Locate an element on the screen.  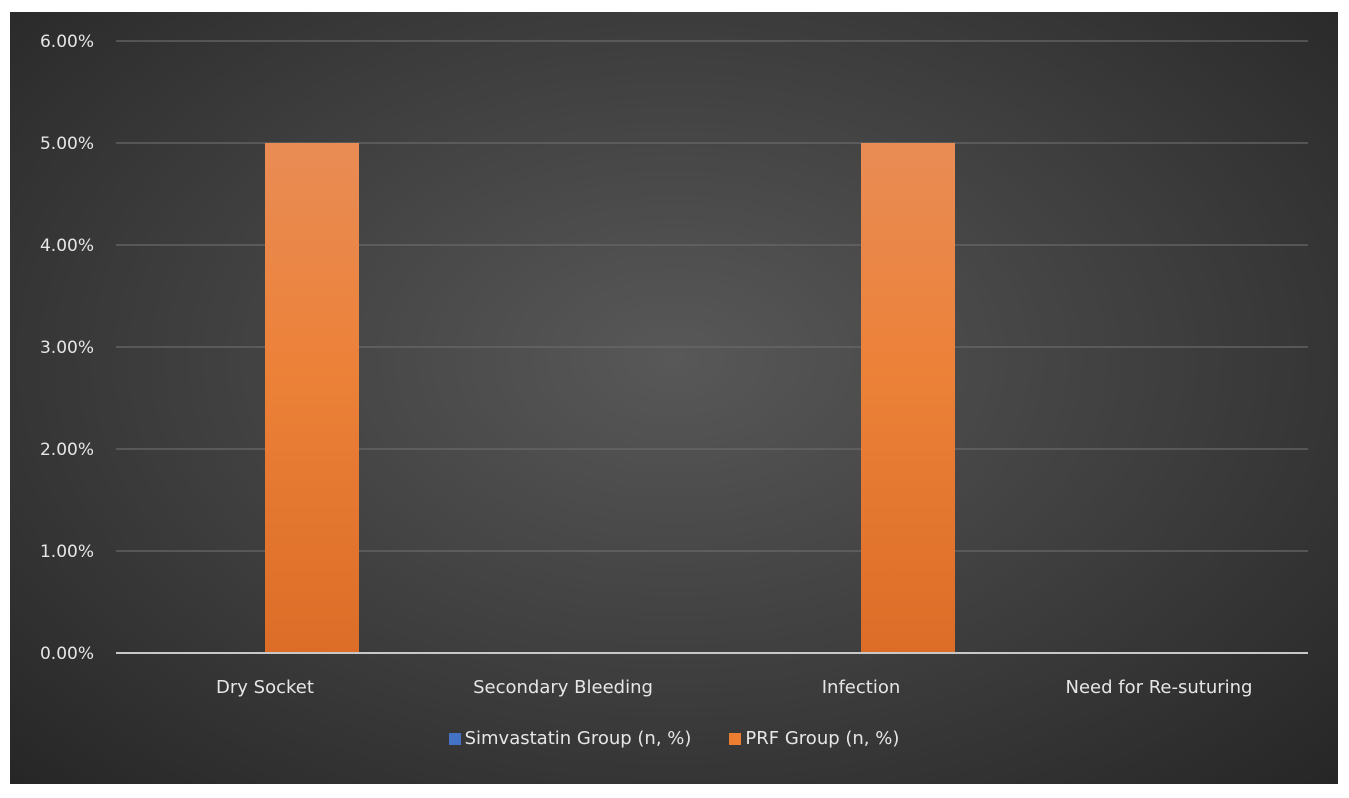
y-tick-label: 0.00% is located at coordinates (67, 654).